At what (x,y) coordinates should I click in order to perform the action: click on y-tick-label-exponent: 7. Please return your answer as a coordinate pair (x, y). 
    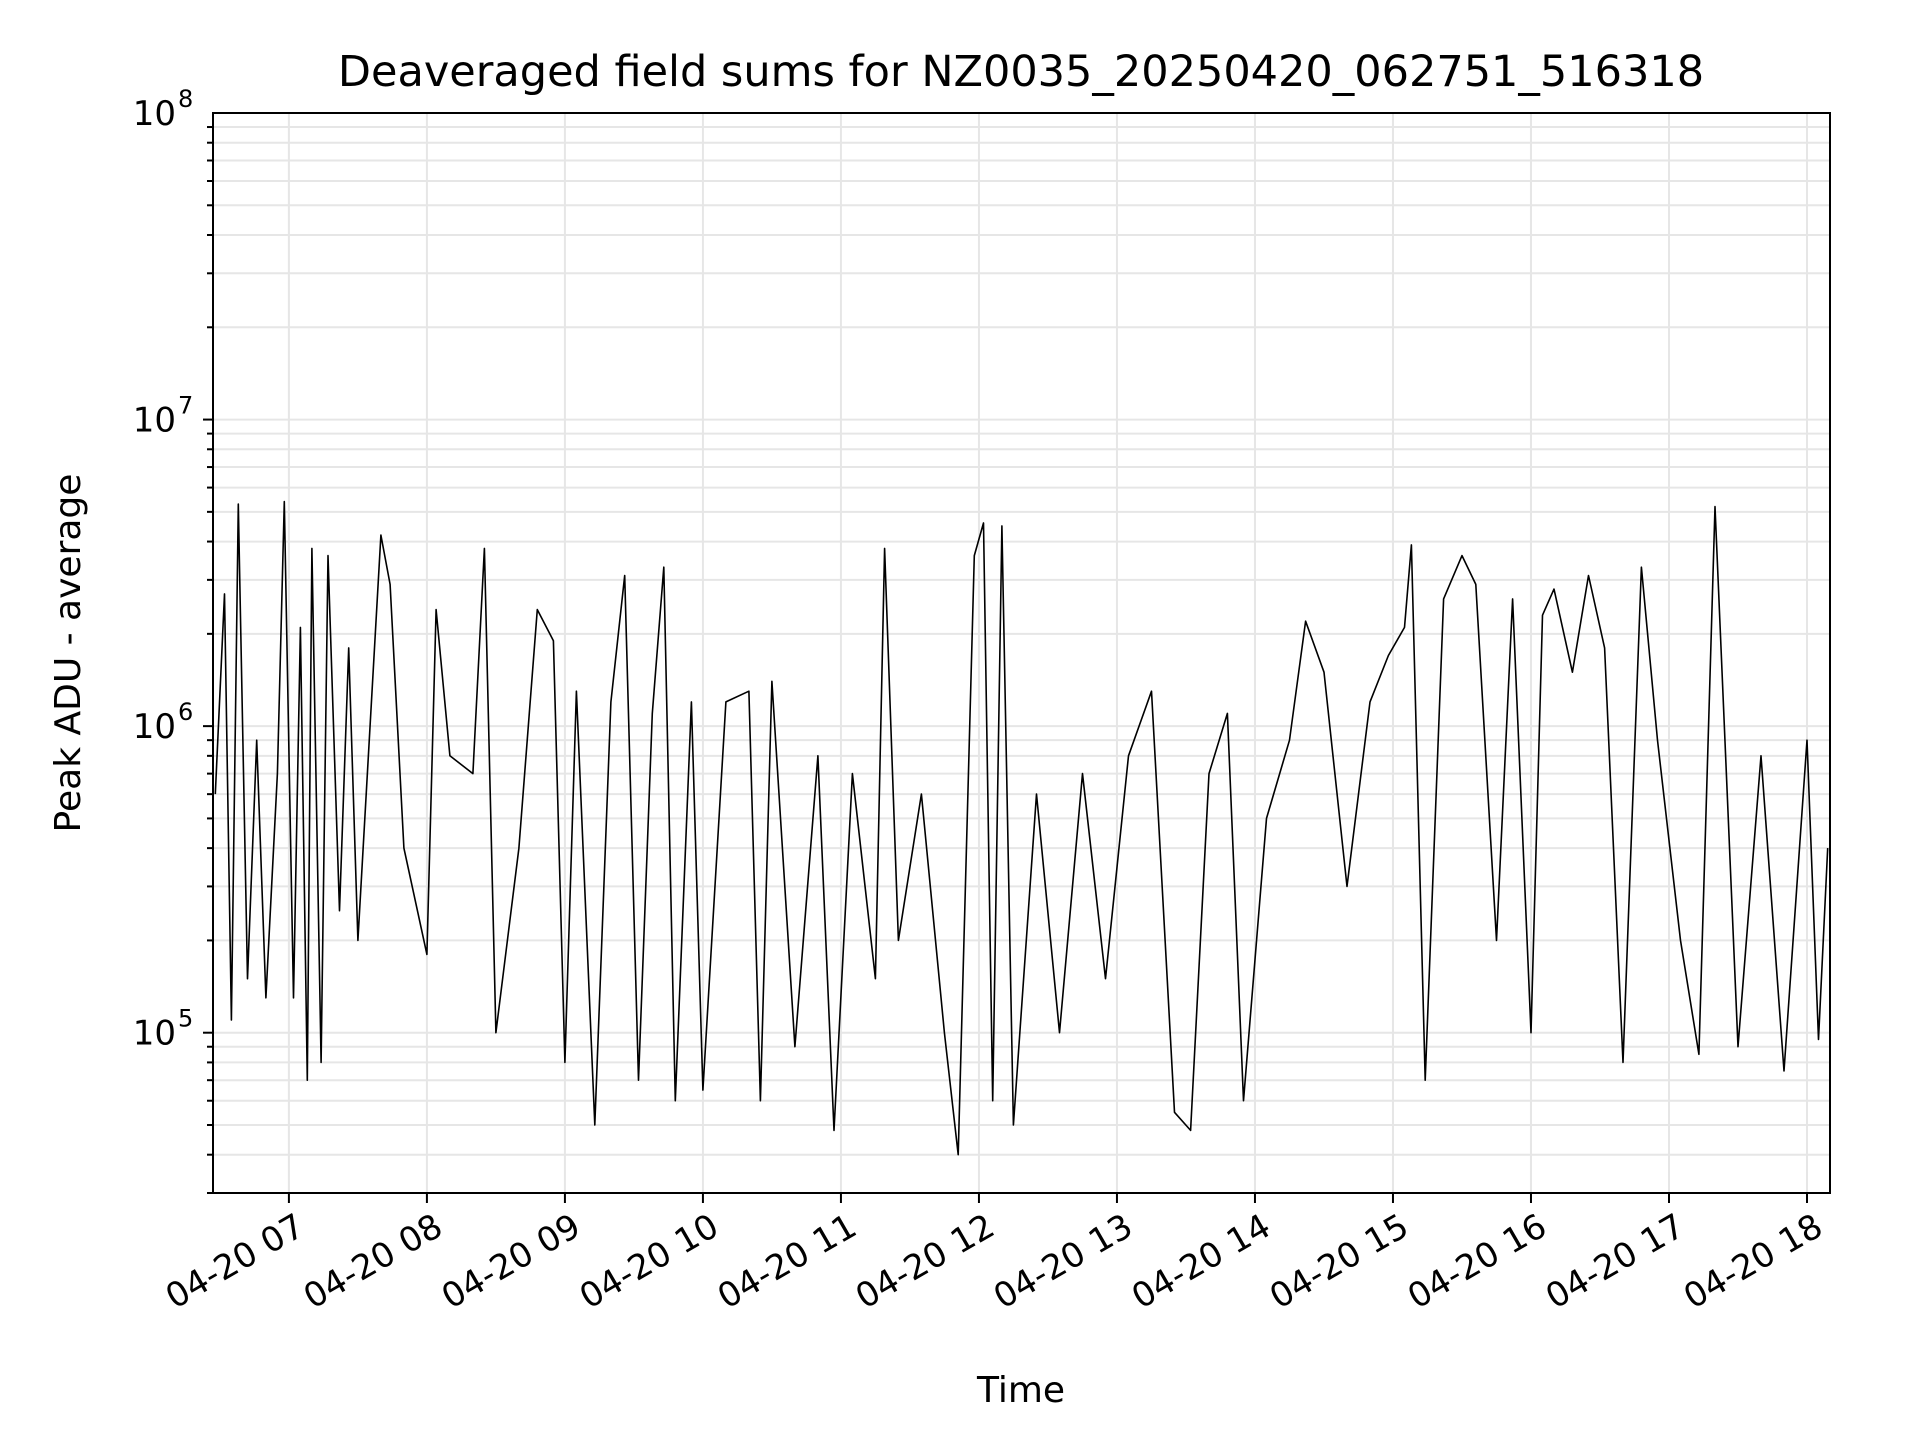
    Looking at the image, I should click on (185, 406).